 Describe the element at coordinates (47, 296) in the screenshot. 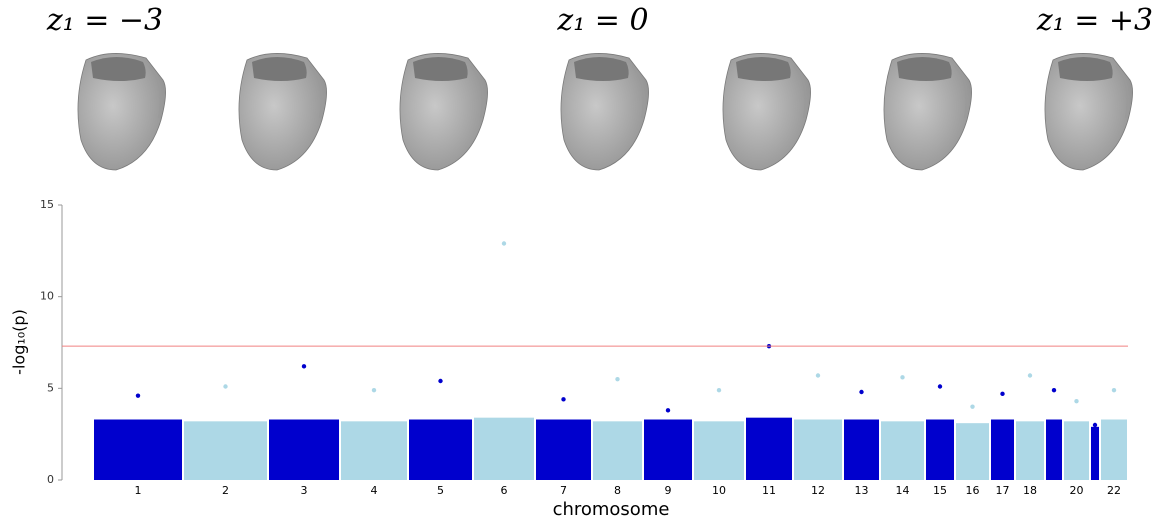

I see `y-tick-label: 10` at that location.